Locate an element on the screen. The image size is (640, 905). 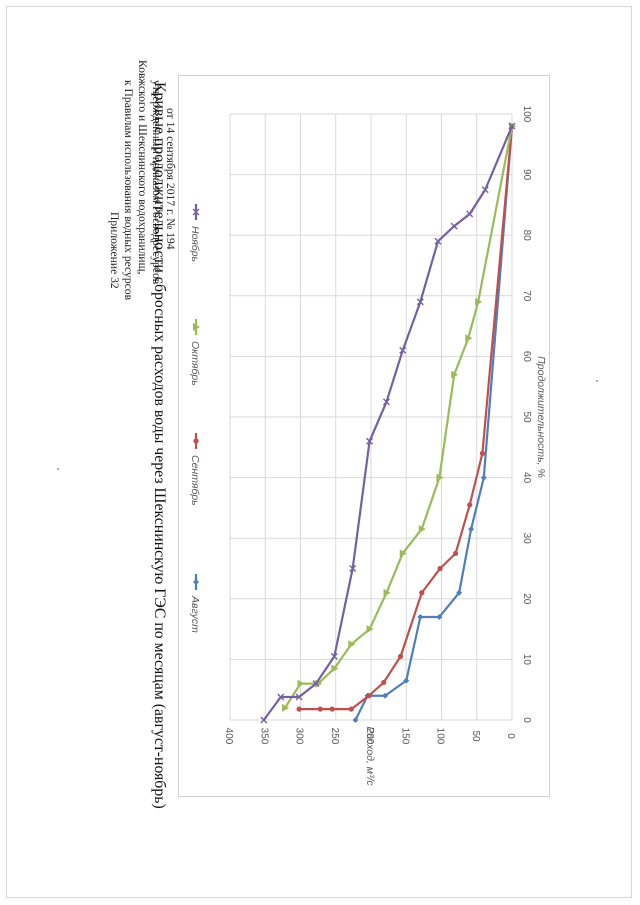
y-tick-label: 150 is located at coordinates (404, 736).